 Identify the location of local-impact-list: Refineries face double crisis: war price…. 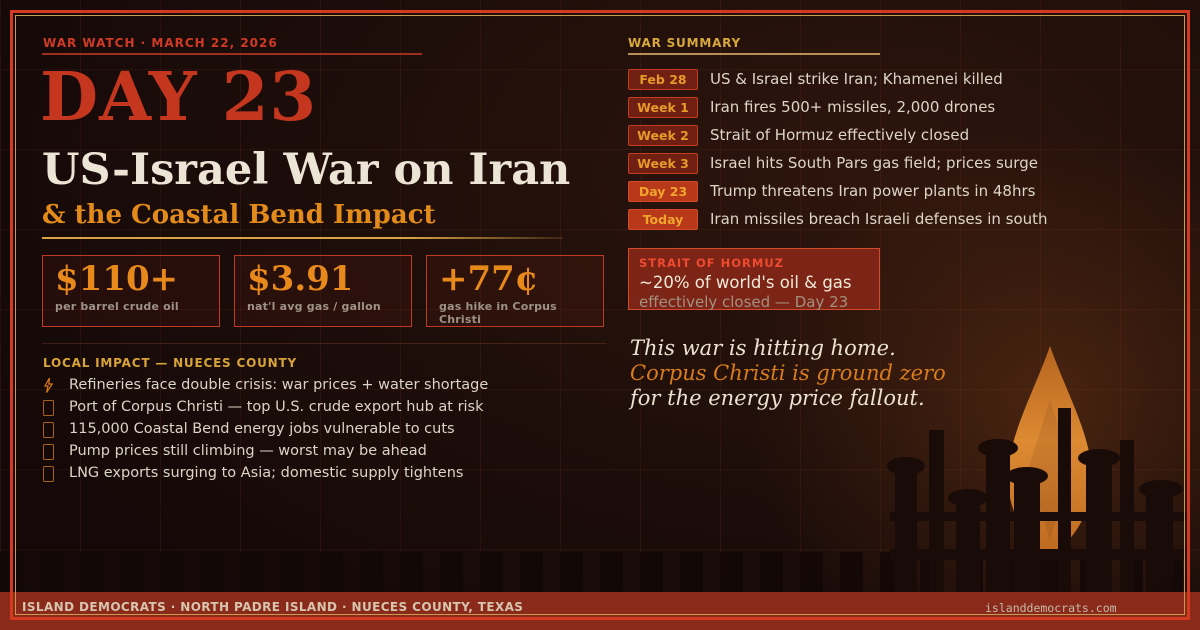
(265, 432).